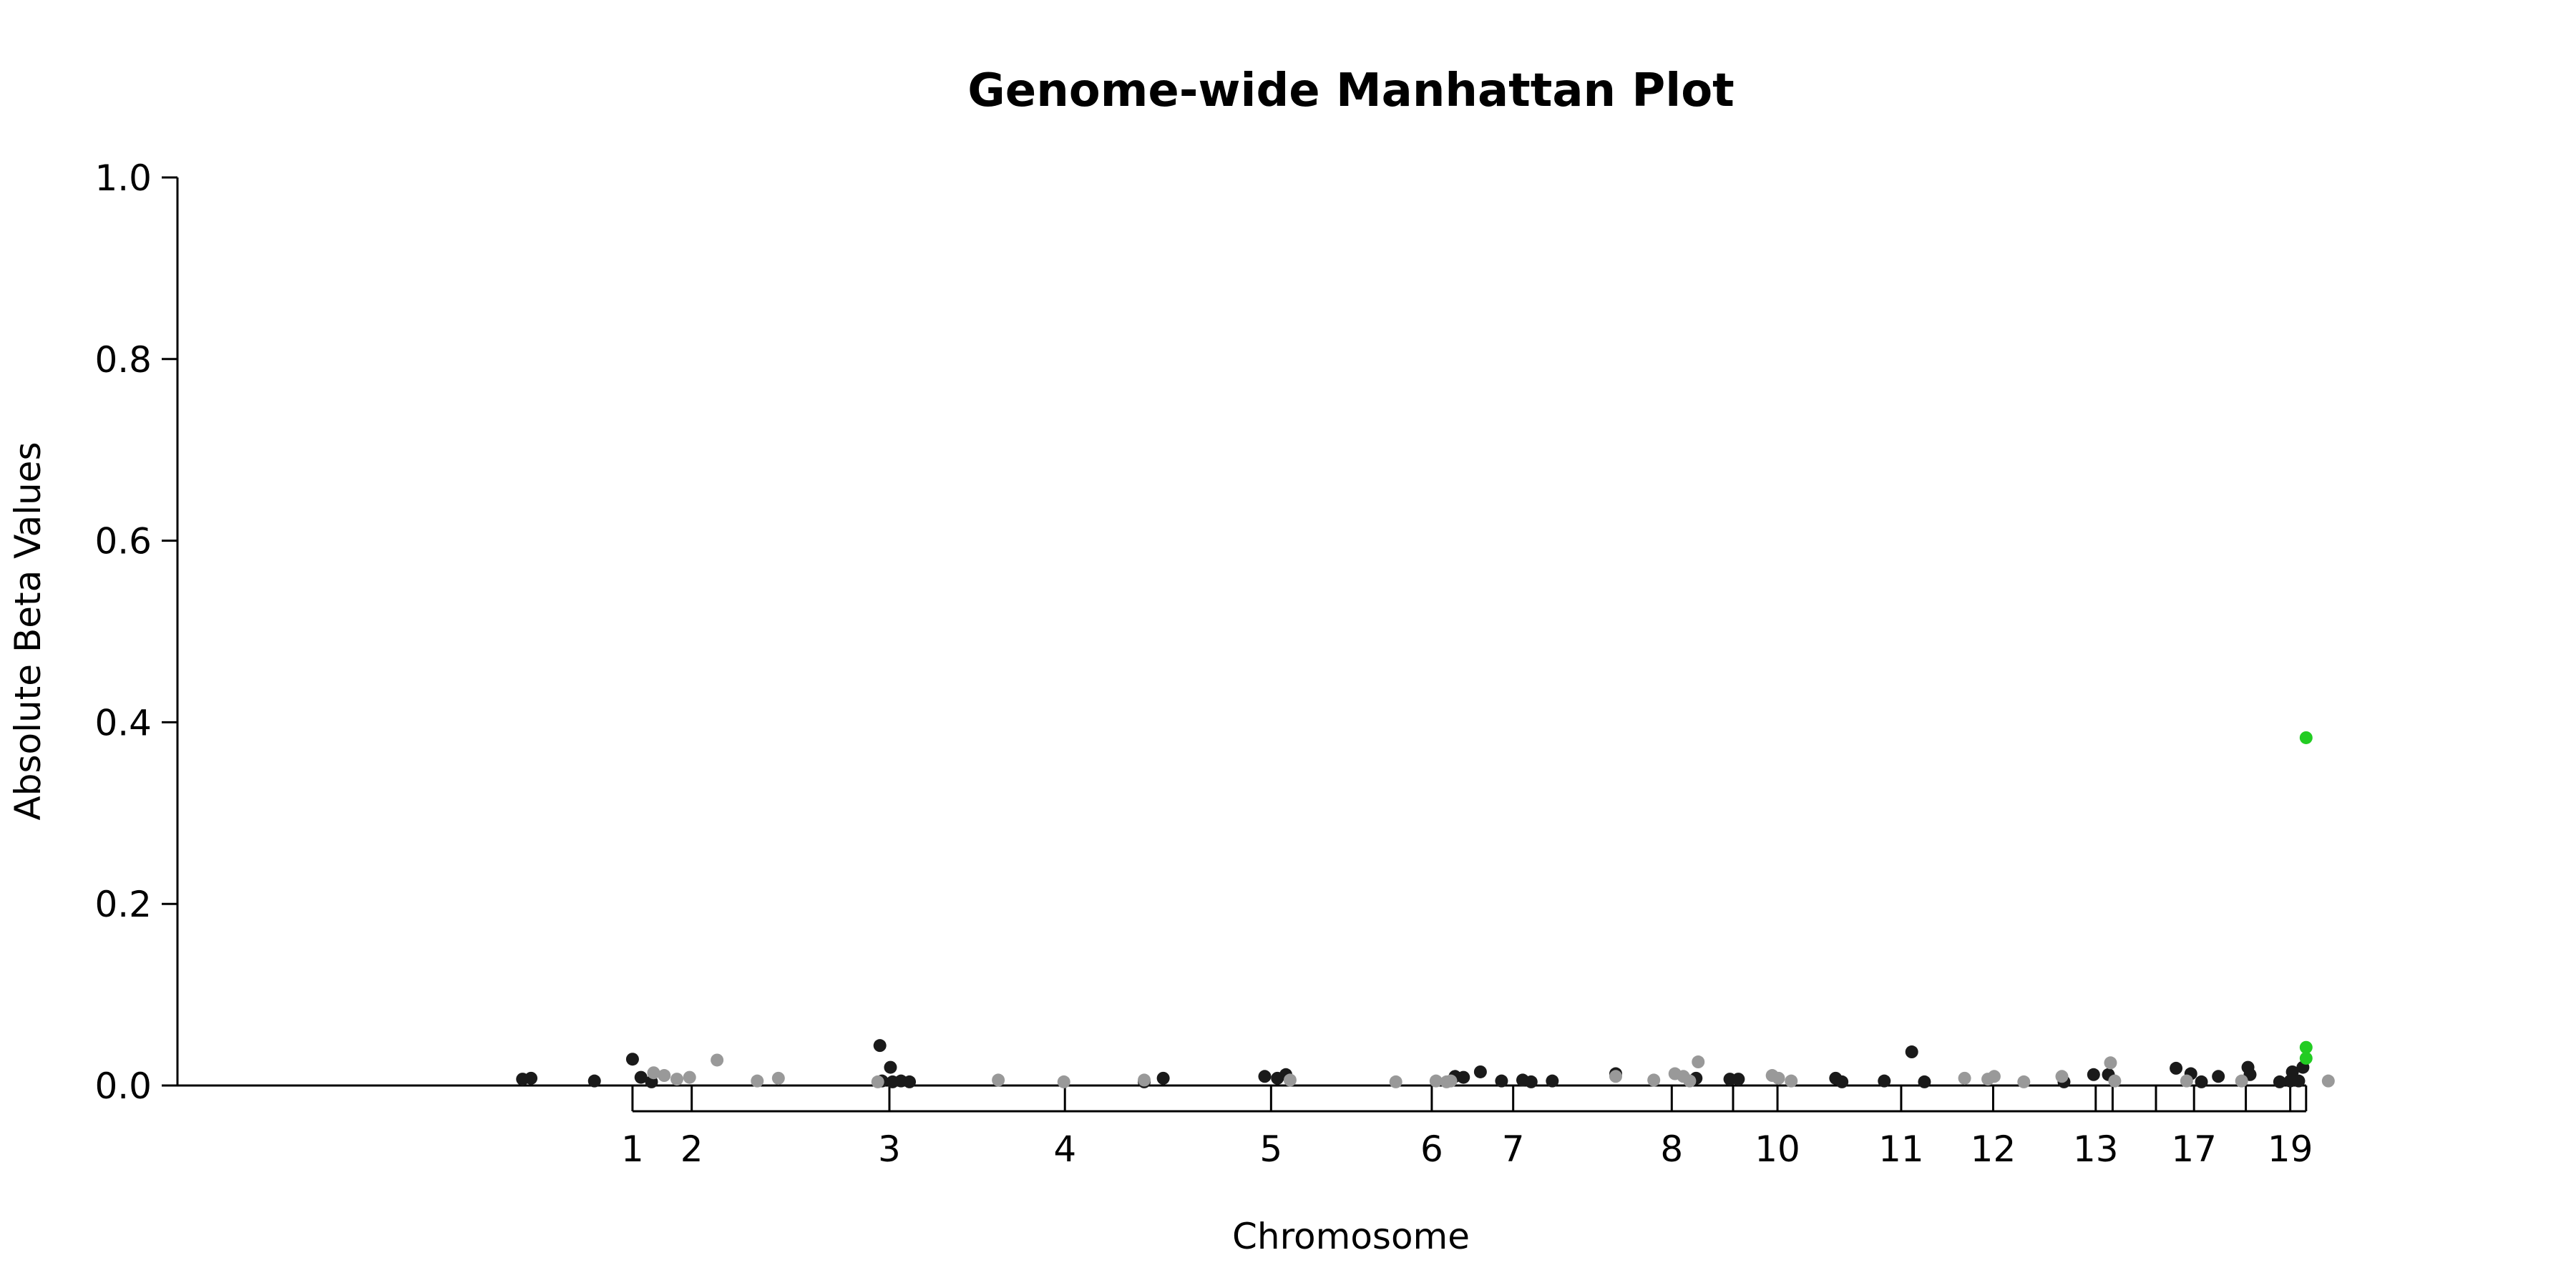 The height and width of the screenshot is (1288, 2576). I want to click on x-tick-label: 19, so click(2290, 1149).